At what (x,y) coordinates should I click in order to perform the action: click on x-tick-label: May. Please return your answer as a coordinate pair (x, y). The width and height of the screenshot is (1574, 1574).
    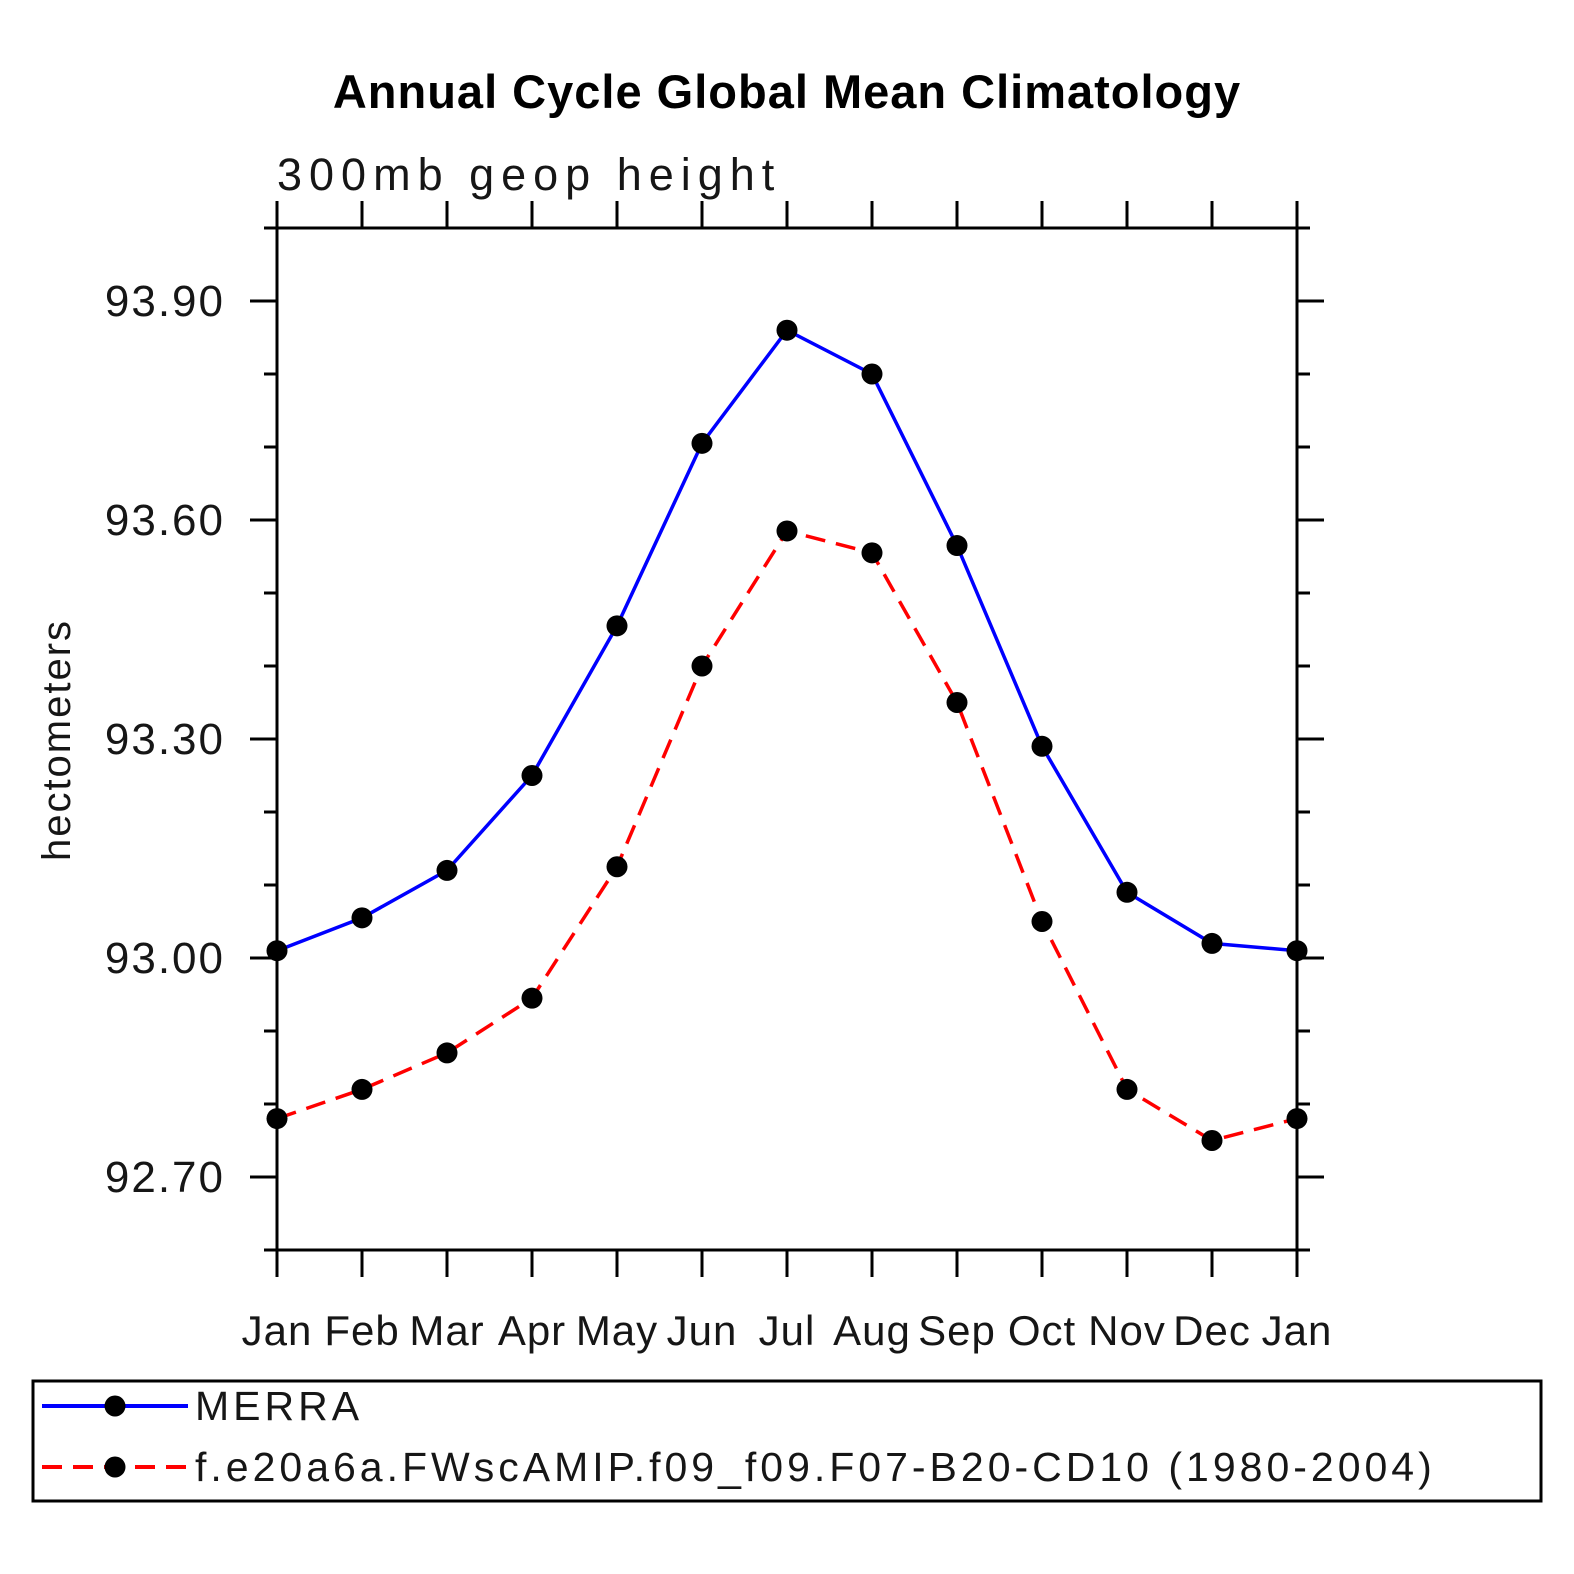
    Looking at the image, I should click on (617, 1330).